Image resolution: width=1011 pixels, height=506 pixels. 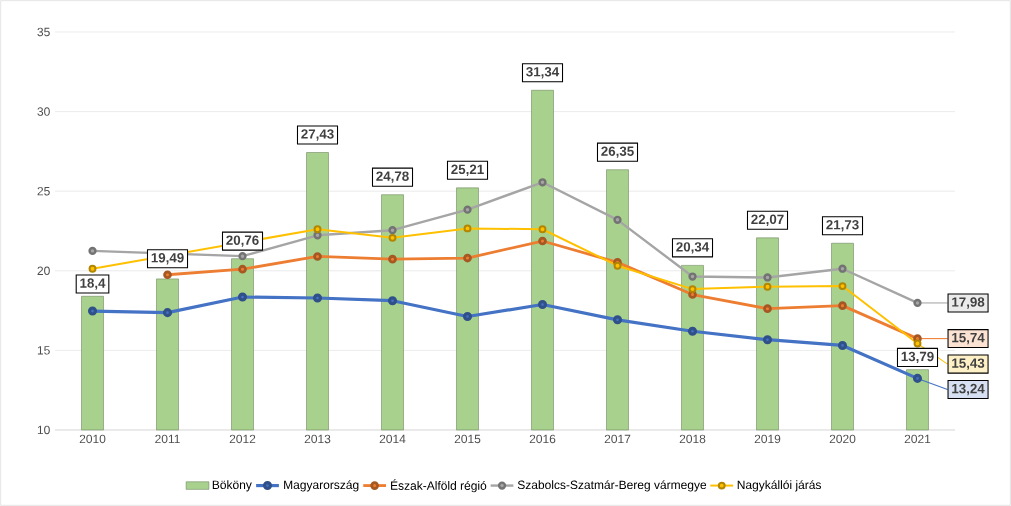 What do you see at coordinates (612, 486) in the screenshot?
I see `legend-label: Szabolcs-Szatmár-Bereg vármegye` at bounding box center [612, 486].